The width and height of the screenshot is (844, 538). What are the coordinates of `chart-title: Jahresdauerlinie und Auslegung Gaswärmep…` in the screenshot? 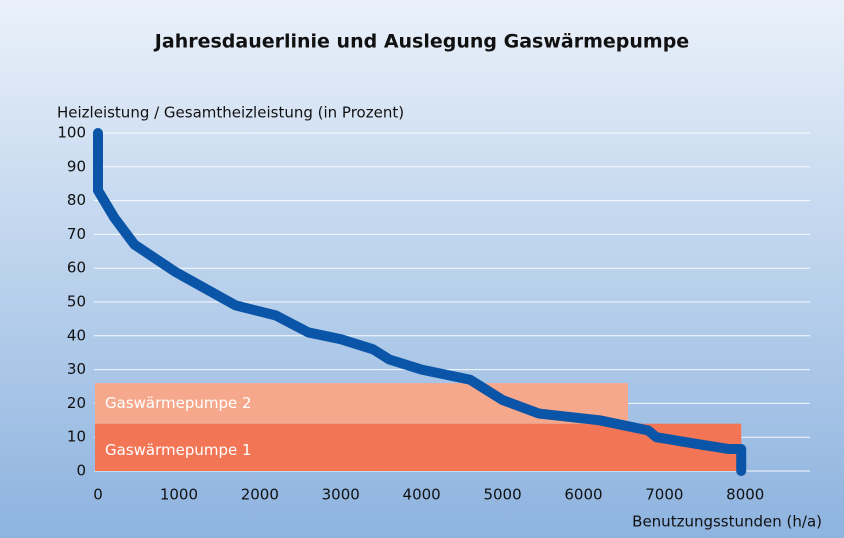 It's located at (421, 42).